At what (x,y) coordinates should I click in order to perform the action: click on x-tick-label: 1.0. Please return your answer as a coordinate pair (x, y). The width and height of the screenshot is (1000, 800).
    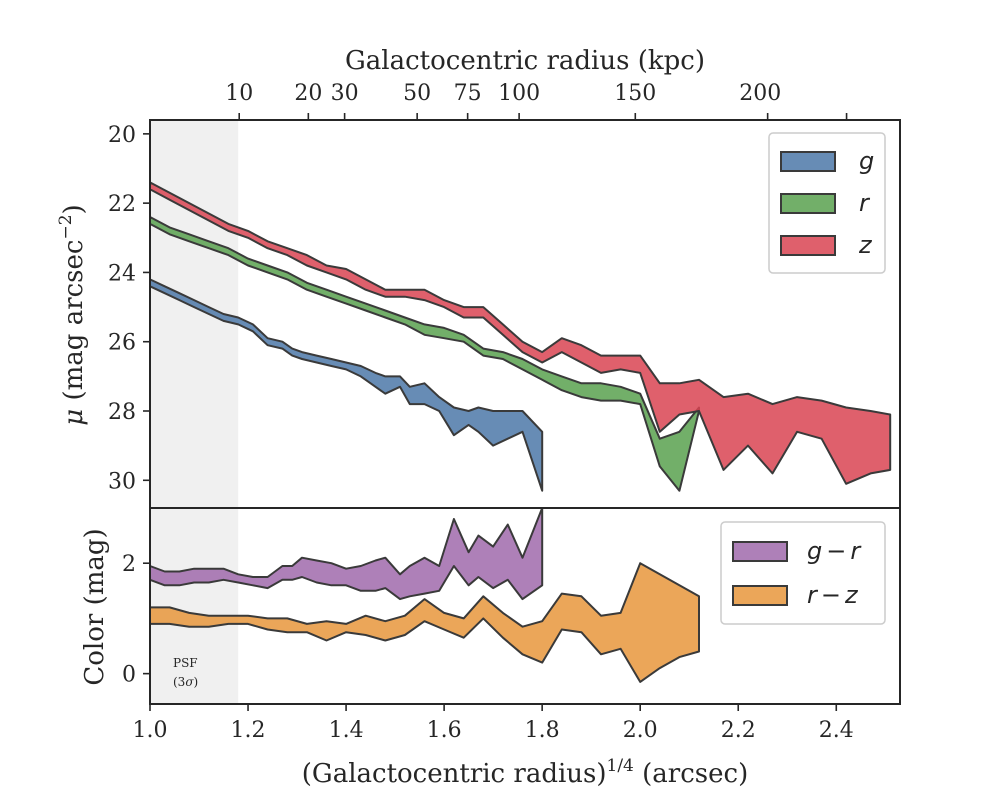
    Looking at the image, I should click on (150, 730).